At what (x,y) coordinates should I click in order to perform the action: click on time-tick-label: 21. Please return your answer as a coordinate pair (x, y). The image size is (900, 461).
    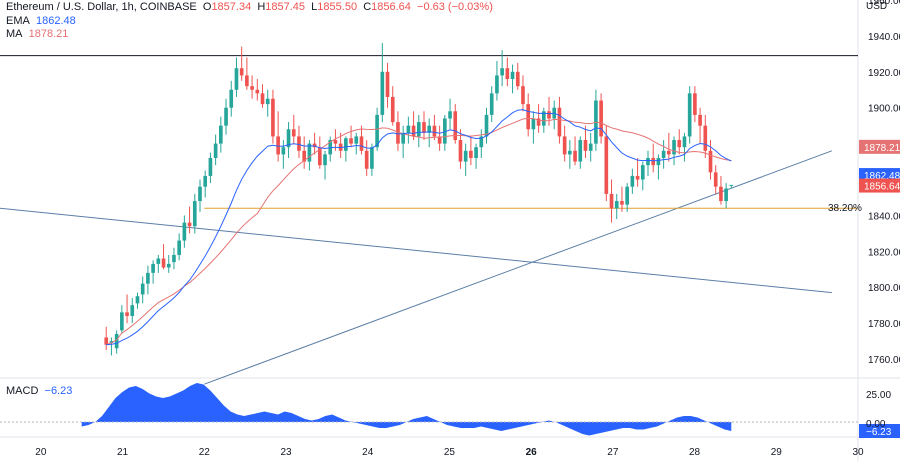
    Looking at the image, I should click on (123, 452).